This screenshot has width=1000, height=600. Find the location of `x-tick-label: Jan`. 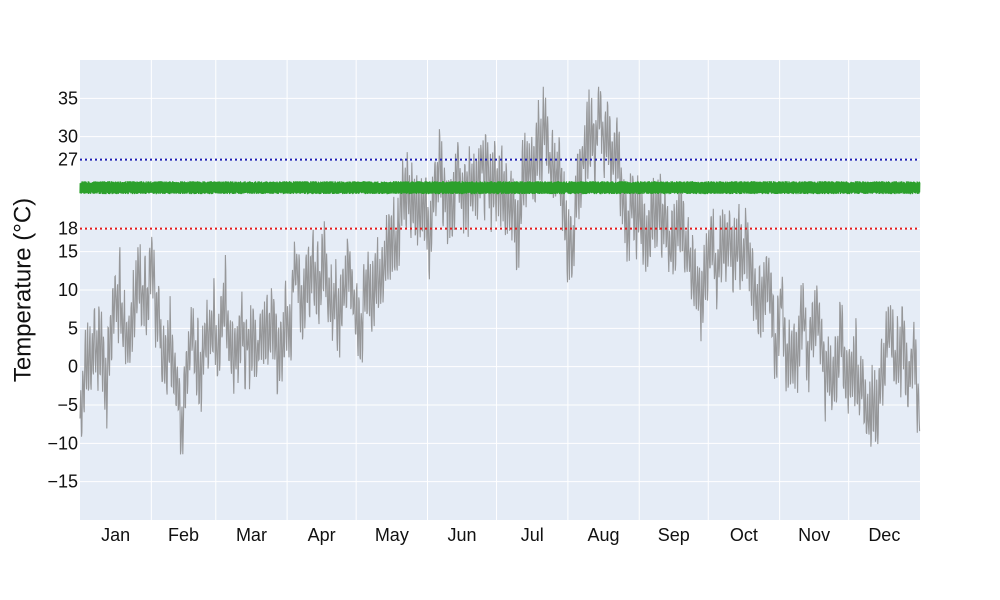

x-tick-label: Jan is located at coordinates (115, 535).